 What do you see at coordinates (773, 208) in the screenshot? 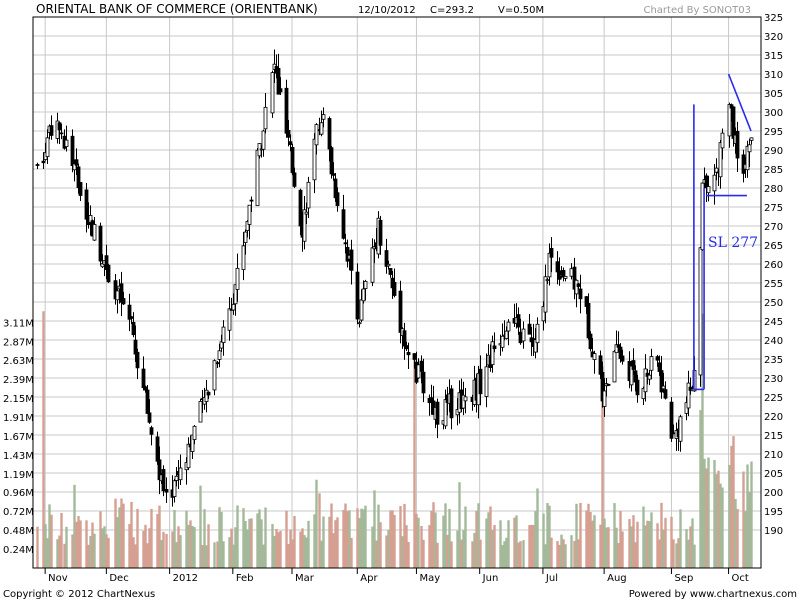
I see `price-tick-label: 275` at bounding box center [773, 208].